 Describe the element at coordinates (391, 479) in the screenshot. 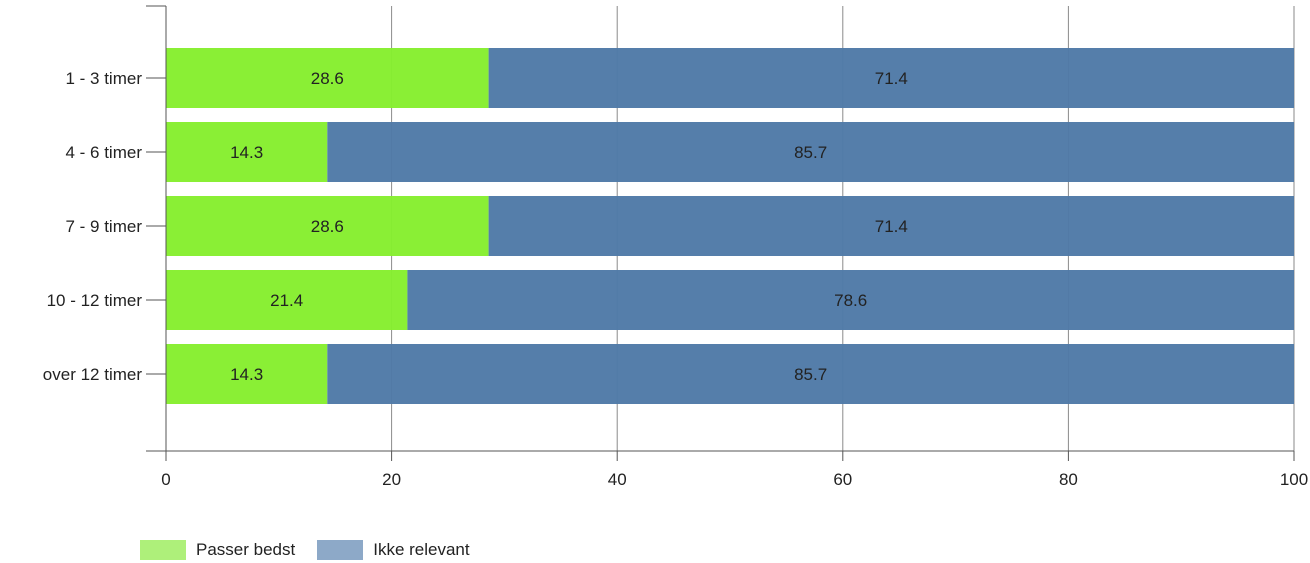

I see `x-tick-label-20: 20` at that location.